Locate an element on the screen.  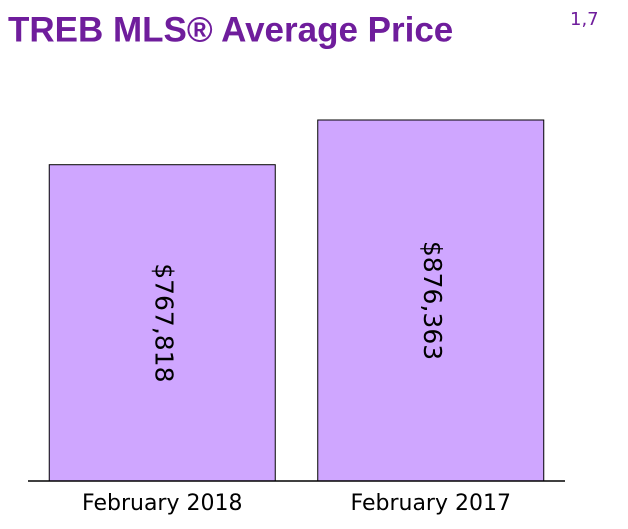
x-tick-label: February 2018 is located at coordinates (162, 503).